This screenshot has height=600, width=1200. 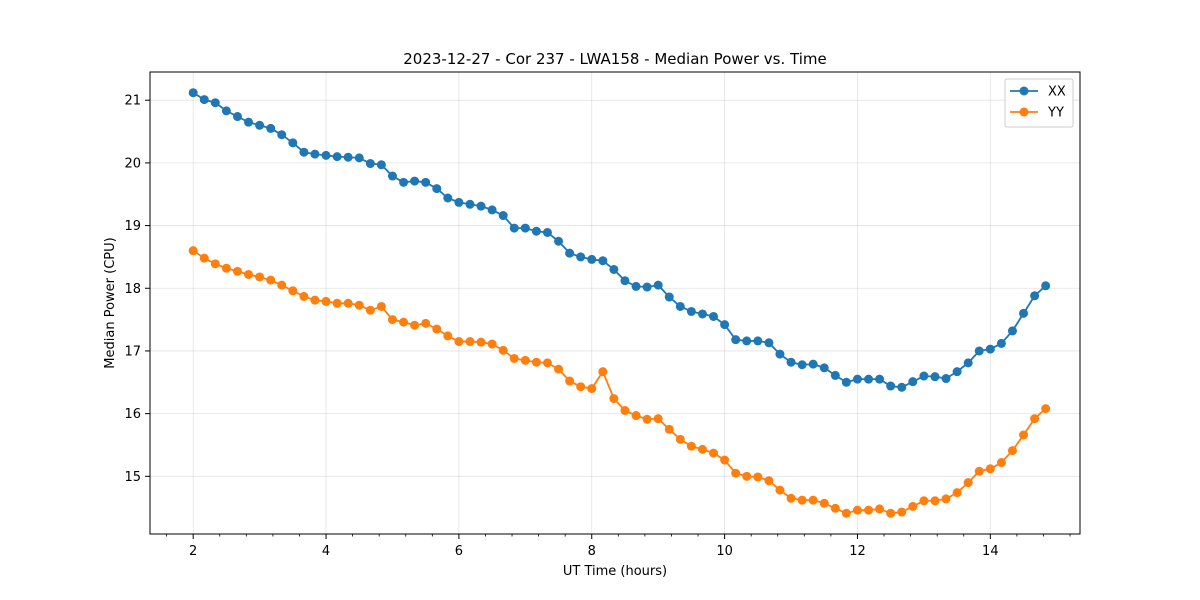 I want to click on y-tick-label: 19, so click(x=132, y=226).